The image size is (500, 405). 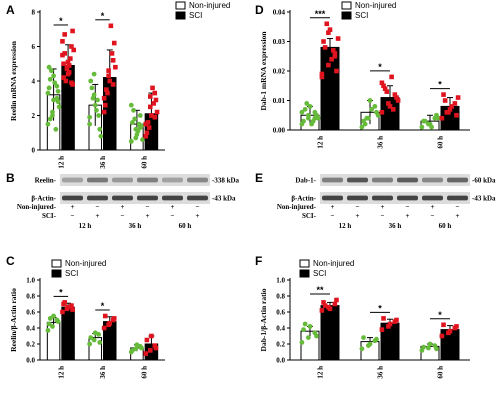 What do you see at coordinates (279, 131) in the screenshot?
I see `y-tick-label: 0.00` at bounding box center [279, 131].